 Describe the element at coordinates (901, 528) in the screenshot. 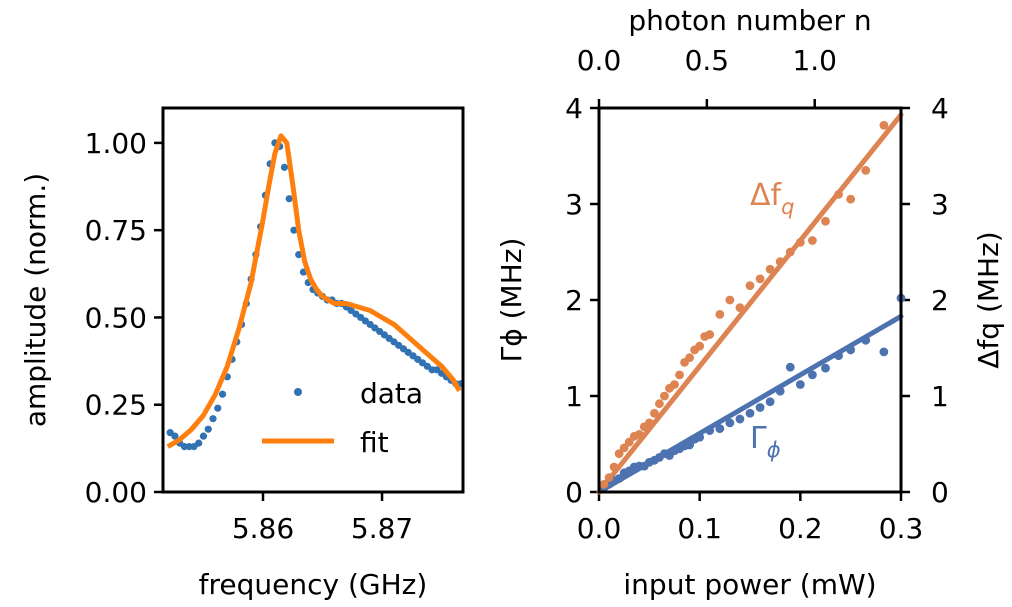

I see `right-xtick-label: 0.3` at that location.